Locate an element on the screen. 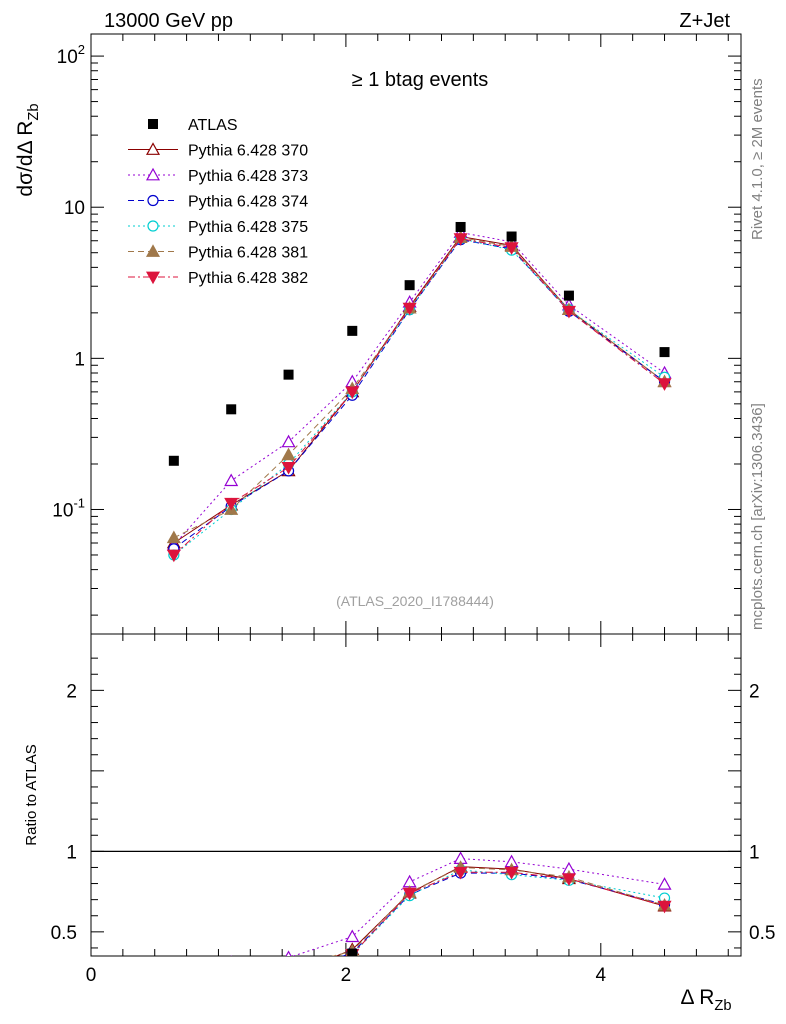 Image resolution: width=786 pixels, height=1024 pixels. legend-entry: Pythia 6.428 370 is located at coordinates (218, 151).